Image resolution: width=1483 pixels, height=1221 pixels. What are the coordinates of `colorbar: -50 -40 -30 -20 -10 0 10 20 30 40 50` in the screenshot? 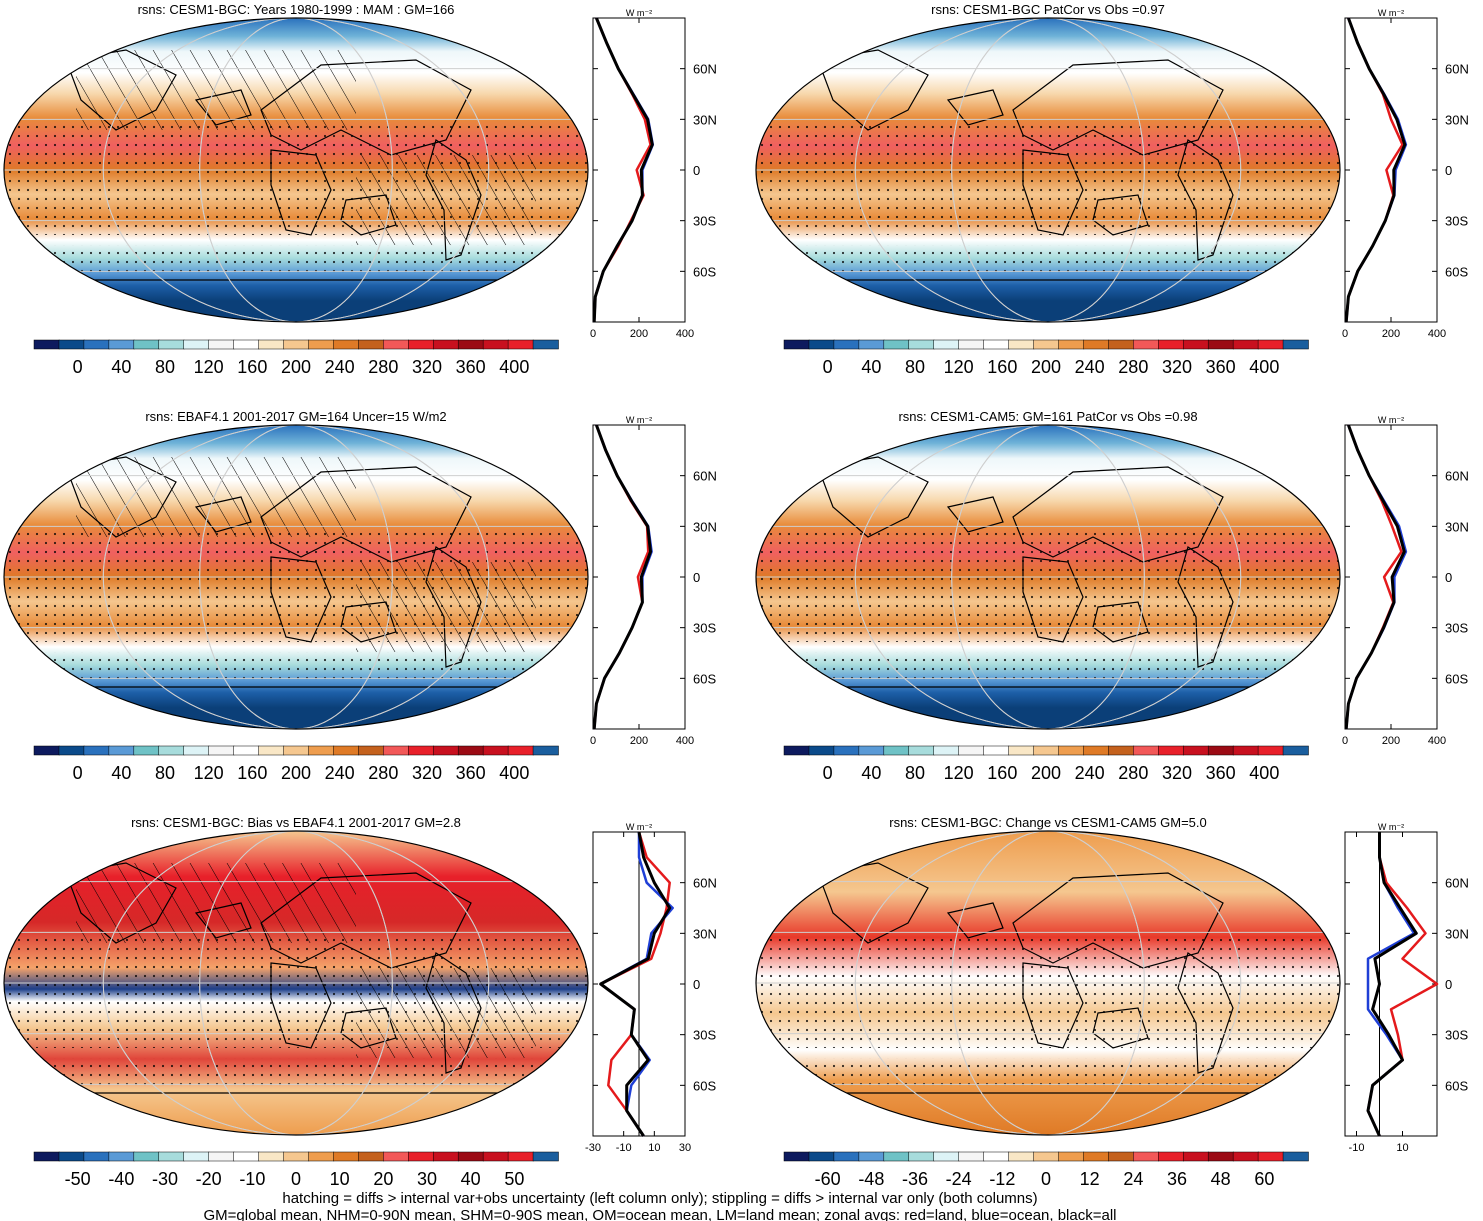 It's located at (296, 1170).